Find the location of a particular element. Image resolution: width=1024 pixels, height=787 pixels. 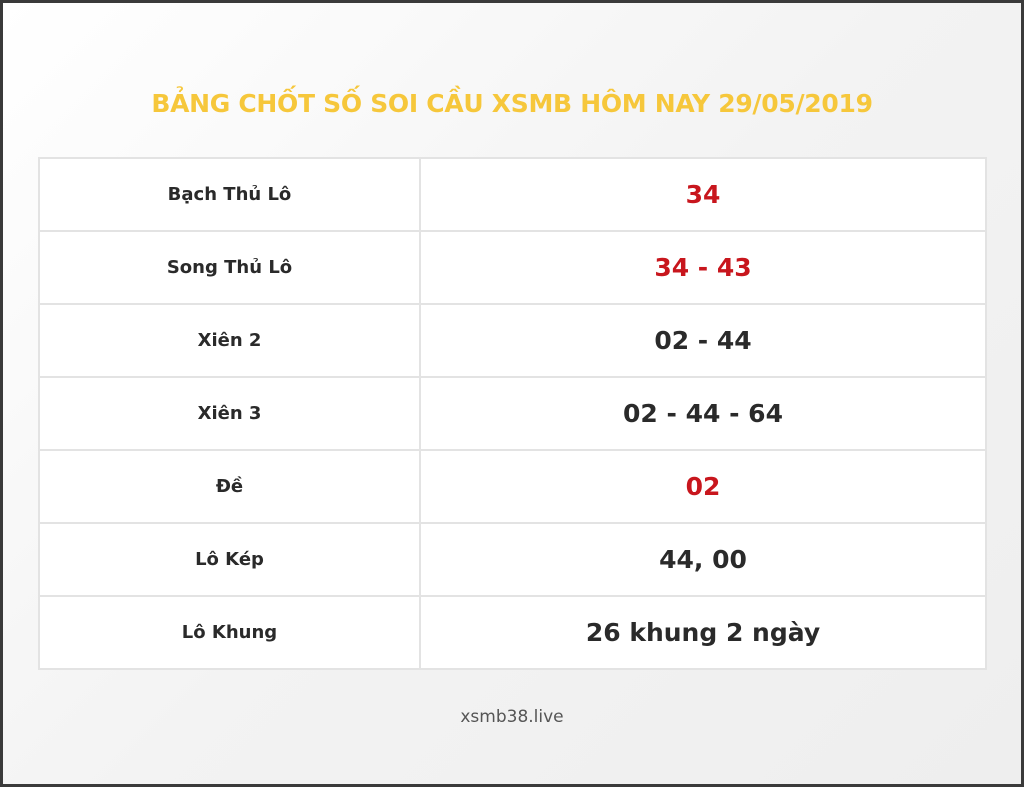

row-label: Bạch Thủ Lô is located at coordinates (229, 194).